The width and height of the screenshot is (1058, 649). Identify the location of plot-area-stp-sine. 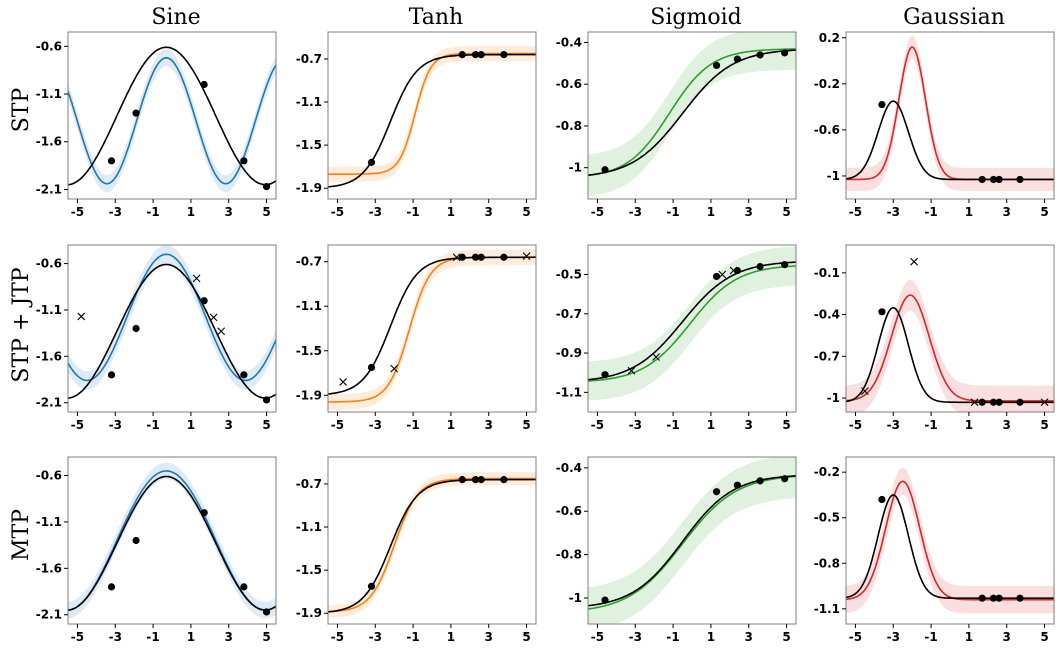
(172, 119).